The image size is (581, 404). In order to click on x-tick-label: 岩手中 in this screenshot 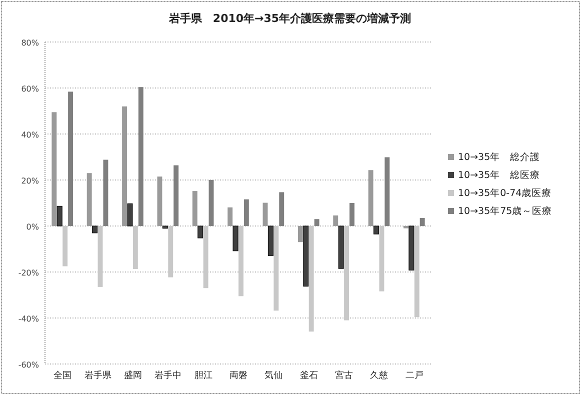, I will do `click(168, 375)`.